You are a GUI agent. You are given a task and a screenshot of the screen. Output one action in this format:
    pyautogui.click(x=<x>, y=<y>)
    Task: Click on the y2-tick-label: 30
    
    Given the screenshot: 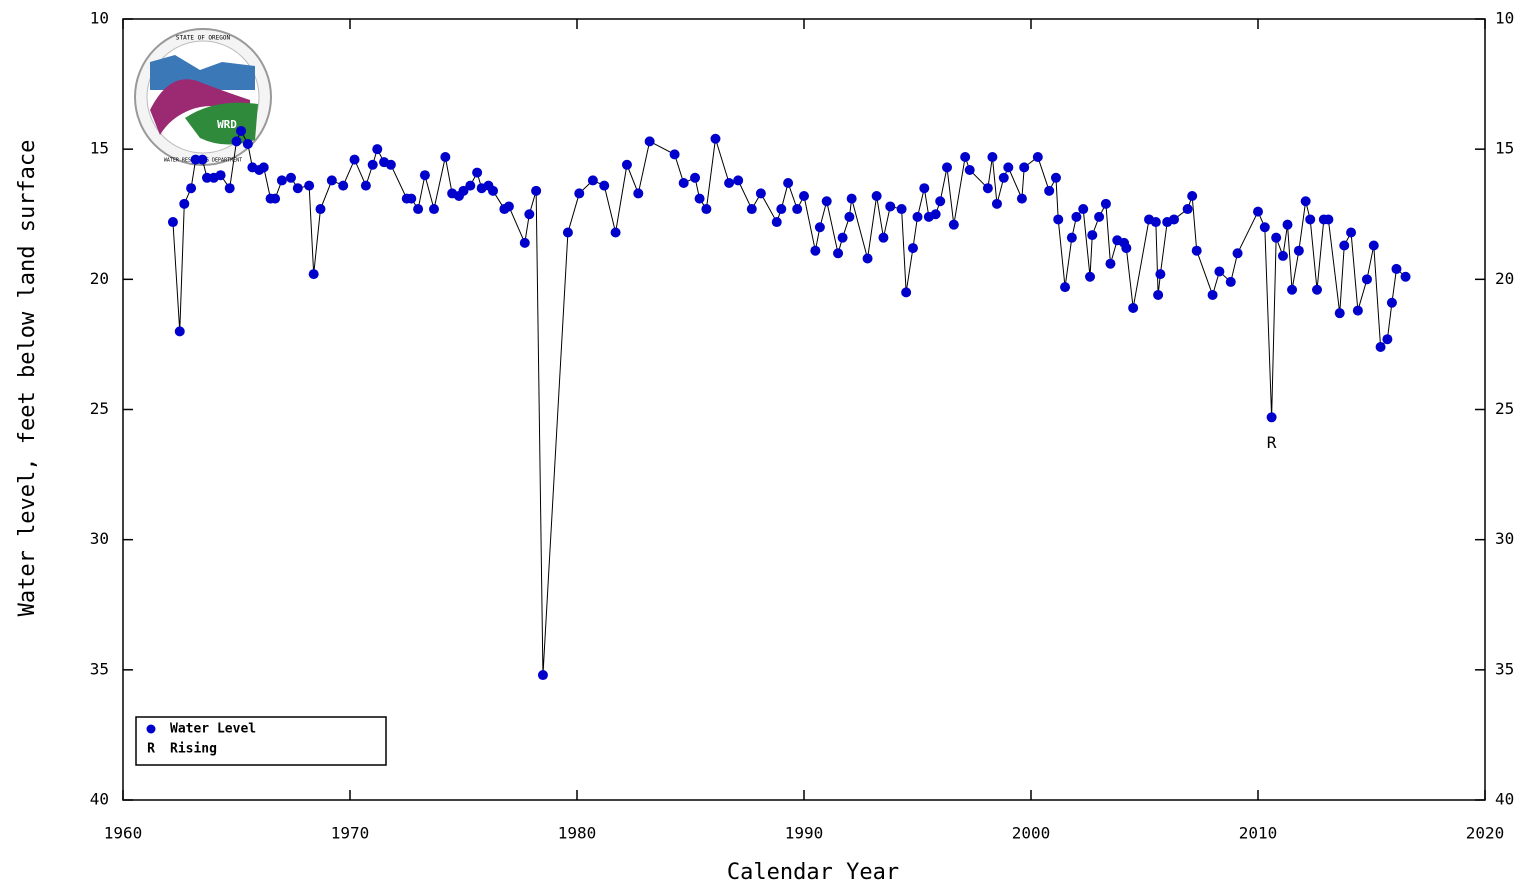 What is the action you would take?
    pyautogui.click(x=1504, y=538)
    